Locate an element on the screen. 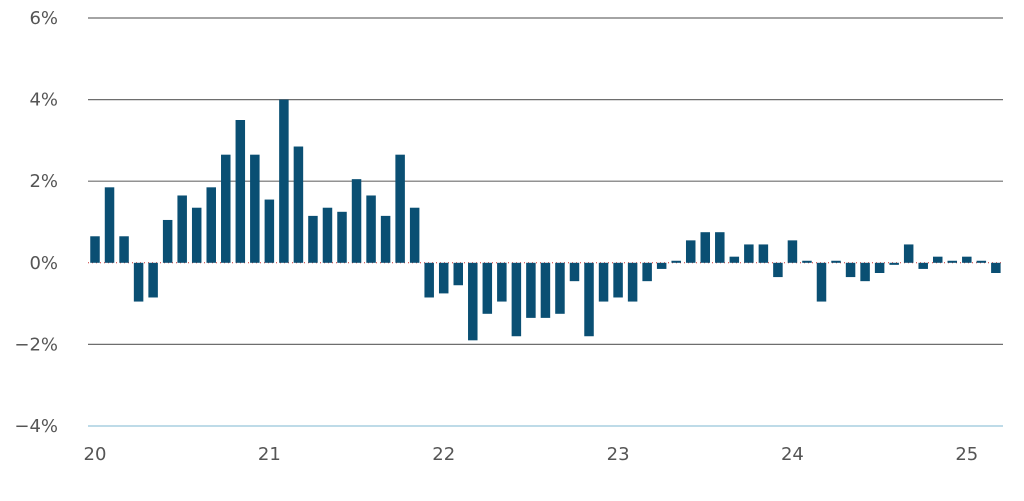 The height and width of the screenshot is (501, 1024). y-tick-label: 4% is located at coordinates (43, 100).